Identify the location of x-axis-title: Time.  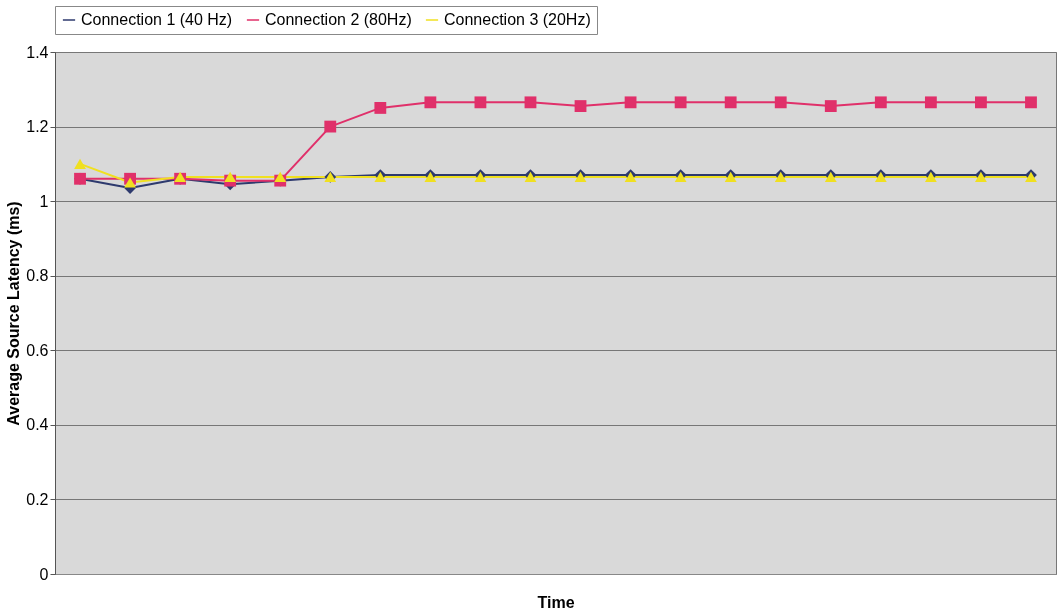
(556, 602).